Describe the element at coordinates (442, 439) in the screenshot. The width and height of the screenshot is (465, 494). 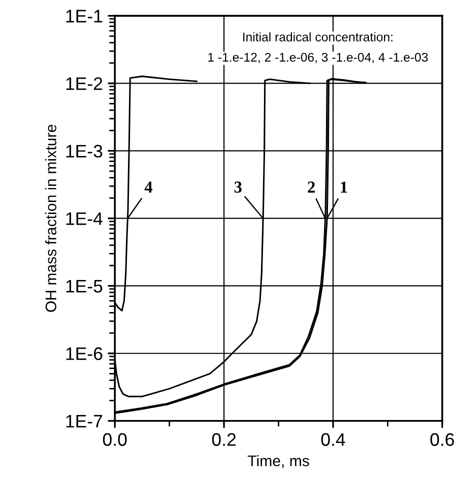
I see `x-tick-label: 0.6` at that location.